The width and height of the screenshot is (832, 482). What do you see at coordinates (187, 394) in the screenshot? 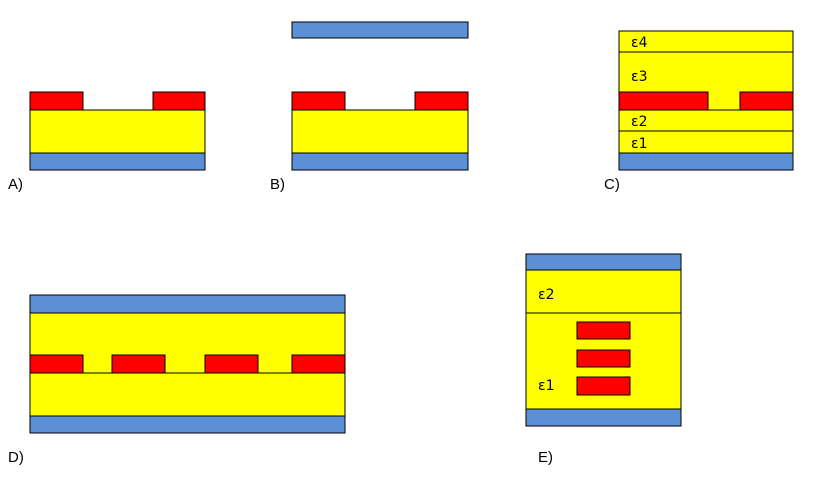
I see `panel-d-dielectric-lower` at bounding box center [187, 394].